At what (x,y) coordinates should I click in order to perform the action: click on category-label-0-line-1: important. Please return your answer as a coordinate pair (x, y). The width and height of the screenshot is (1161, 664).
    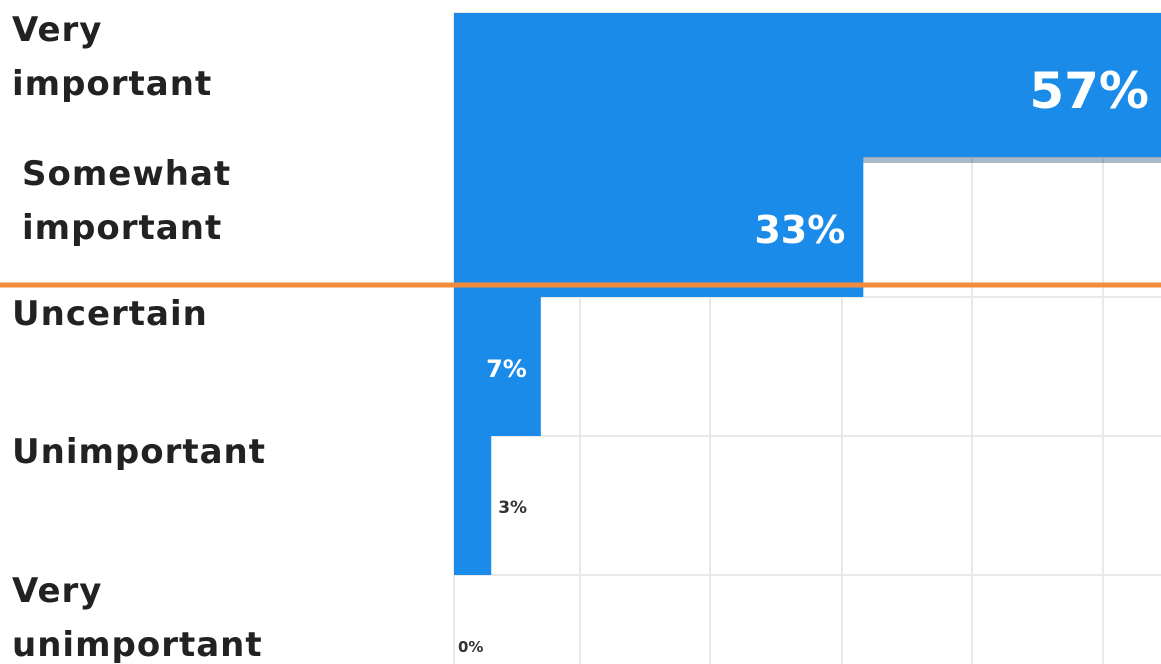
    Looking at the image, I should click on (112, 84).